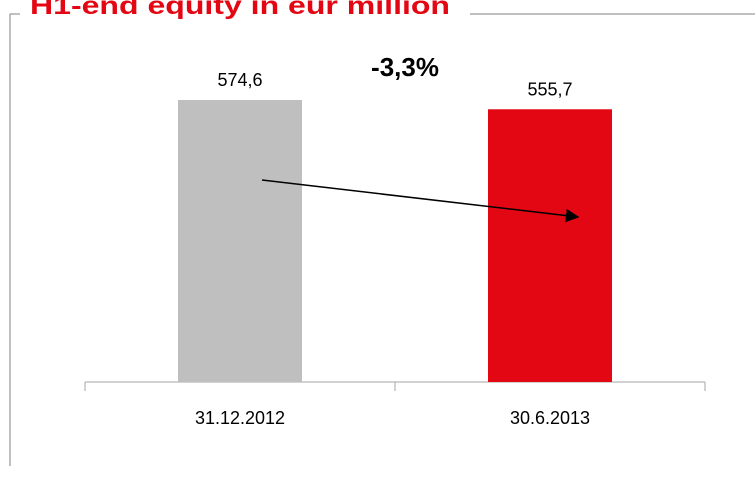 This screenshot has width=755, height=479. Describe the element at coordinates (240, 10) in the screenshot. I see `chart-title: H1-end equity in eur million` at that location.